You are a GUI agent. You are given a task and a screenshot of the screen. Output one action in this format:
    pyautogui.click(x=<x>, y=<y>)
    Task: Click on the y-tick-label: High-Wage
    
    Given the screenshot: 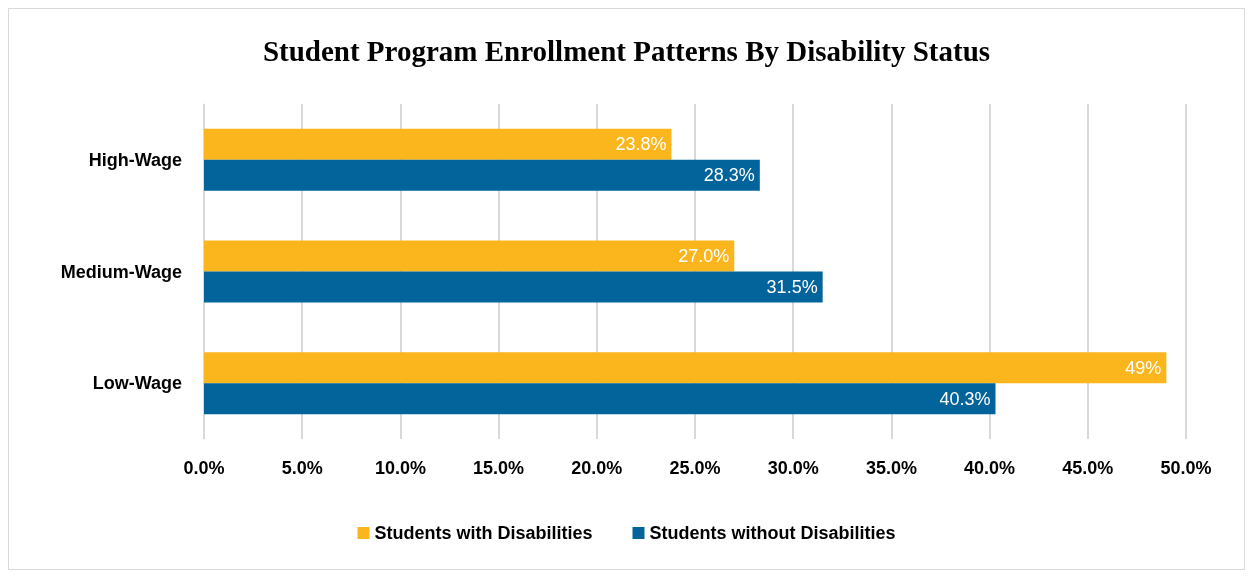 What is the action you would take?
    pyautogui.click(x=135, y=159)
    